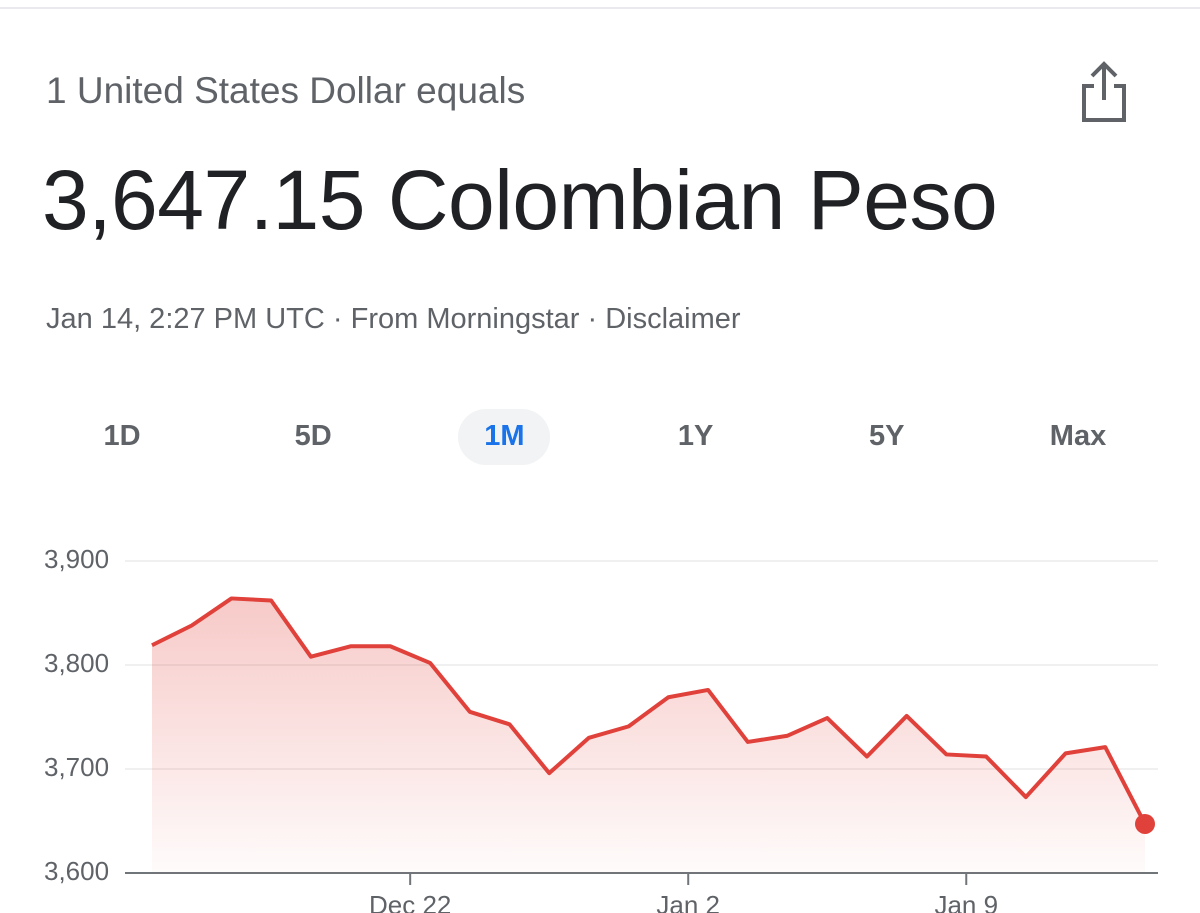  I want to click on range-tab: 5D, so click(313, 436).